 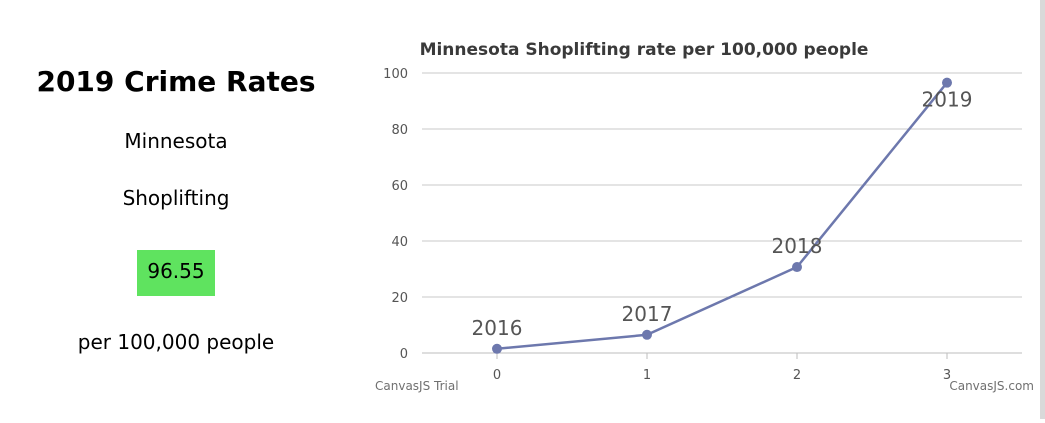 I want to click on data-point-label: 2016, so click(x=497, y=328).